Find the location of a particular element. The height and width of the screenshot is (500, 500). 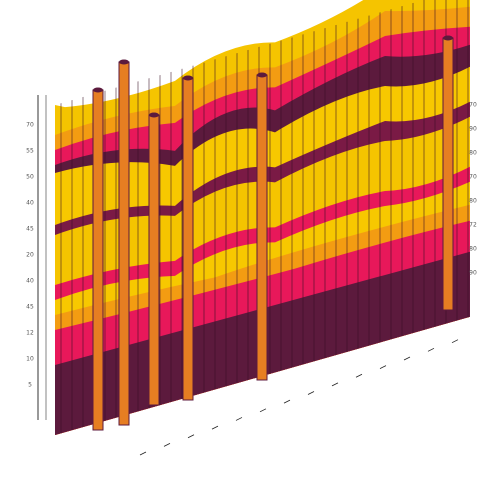

right-label: 72 is located at coordinates (473, 225).